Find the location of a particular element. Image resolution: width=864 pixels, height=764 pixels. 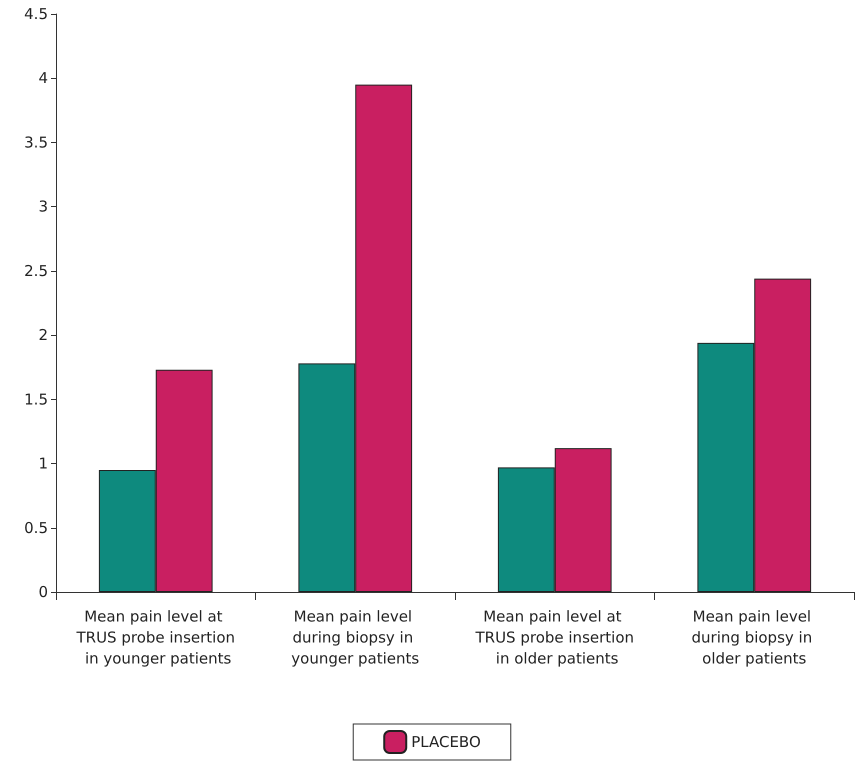

y-tick-label: 3 is located at coordinates (43, 207).